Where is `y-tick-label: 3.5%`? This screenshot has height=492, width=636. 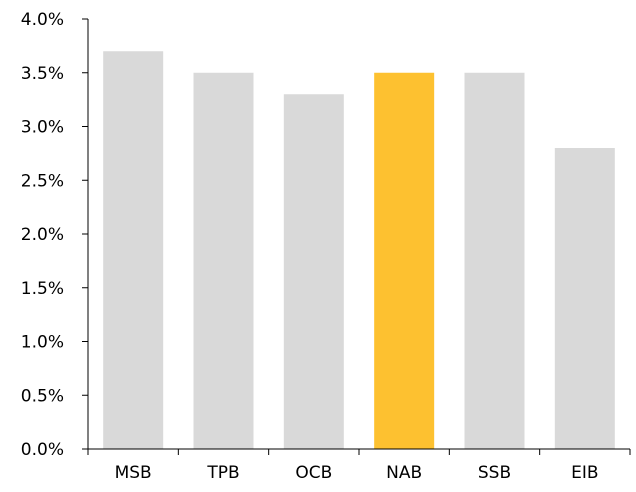
y-tick-label: 3.5% is located at coordinates (42, 74).